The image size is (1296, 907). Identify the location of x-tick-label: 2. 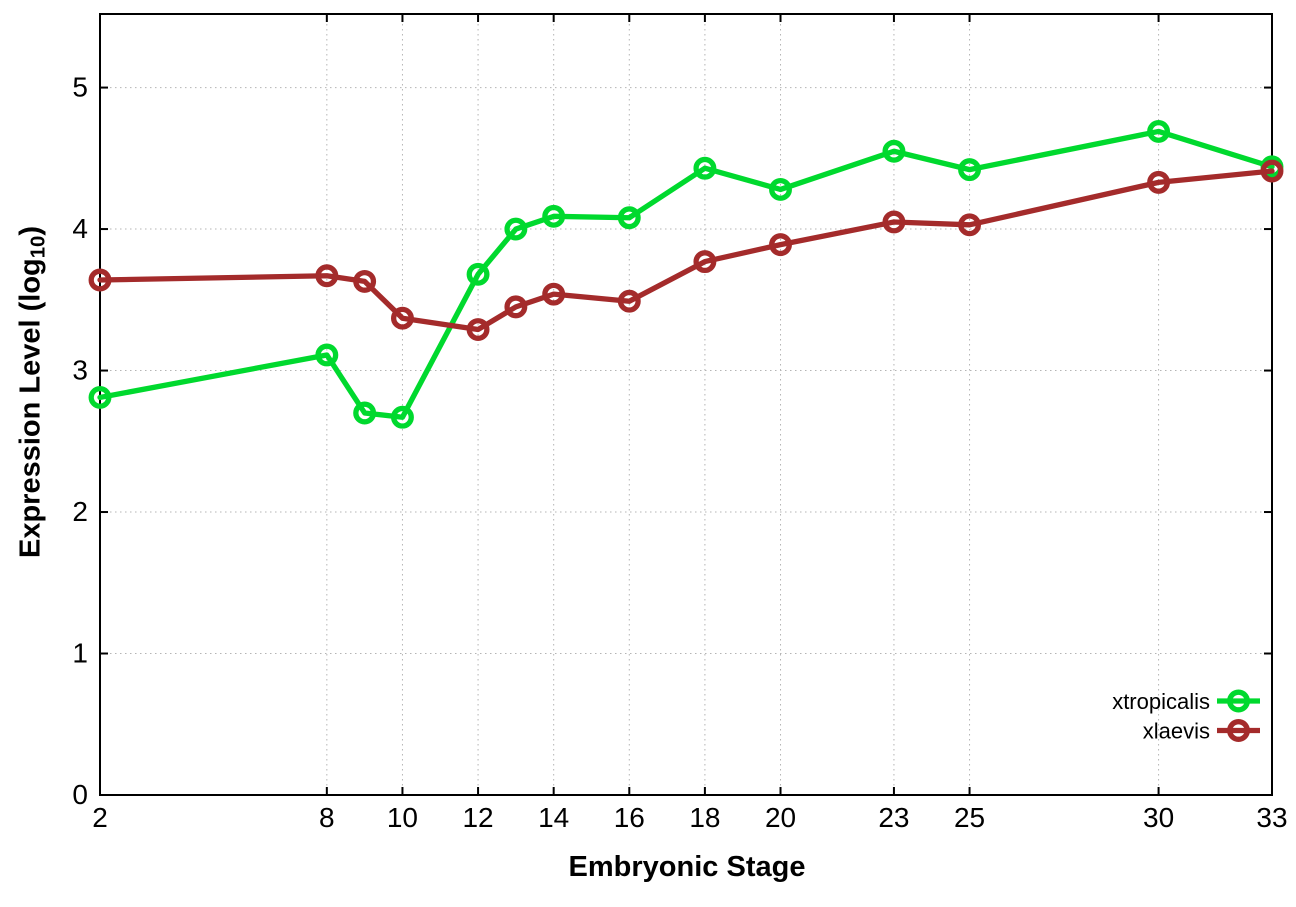
(100, 817).